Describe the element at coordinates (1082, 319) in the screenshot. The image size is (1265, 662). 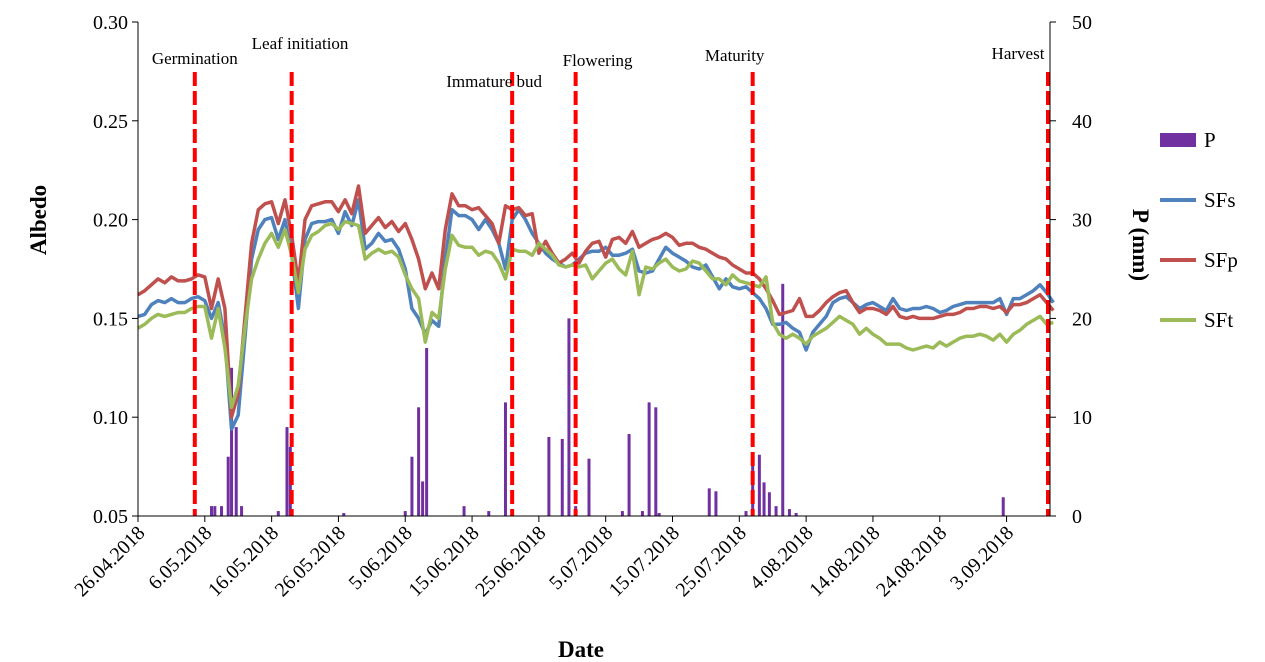
I see `y2-tick-label: 20` at that location.